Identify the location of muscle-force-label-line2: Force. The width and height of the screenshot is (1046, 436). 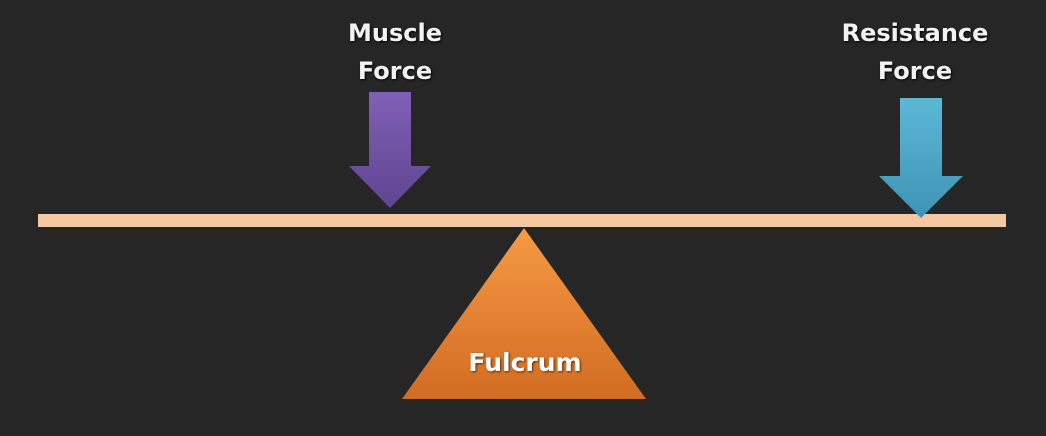
(395, 71).